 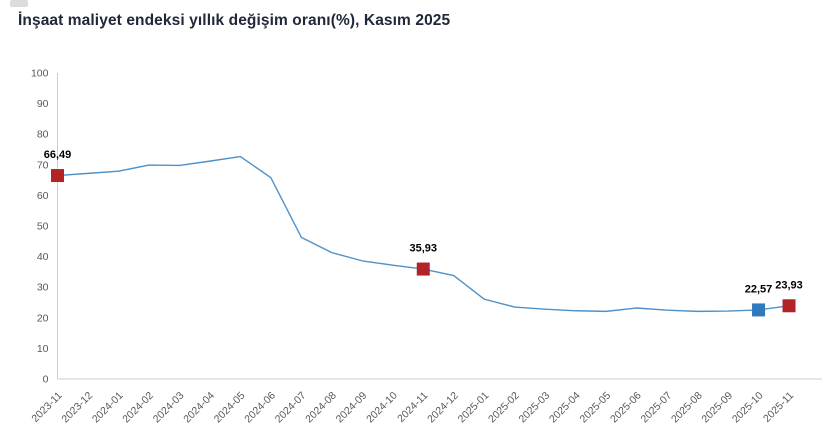 I want to click on x-axis-tick-label: 2025-07, so click(x=656, y=408).